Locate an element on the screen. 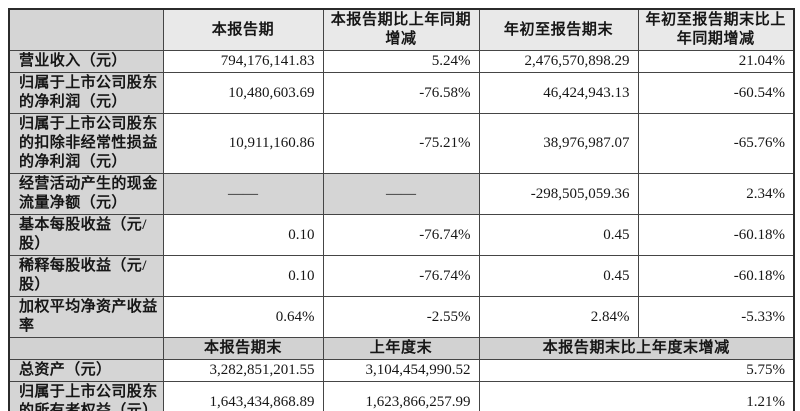 The height and width of the screenshot is (411, 800). col-header-ytd: 年初至报告期末 is located at coordinates (558, 29).